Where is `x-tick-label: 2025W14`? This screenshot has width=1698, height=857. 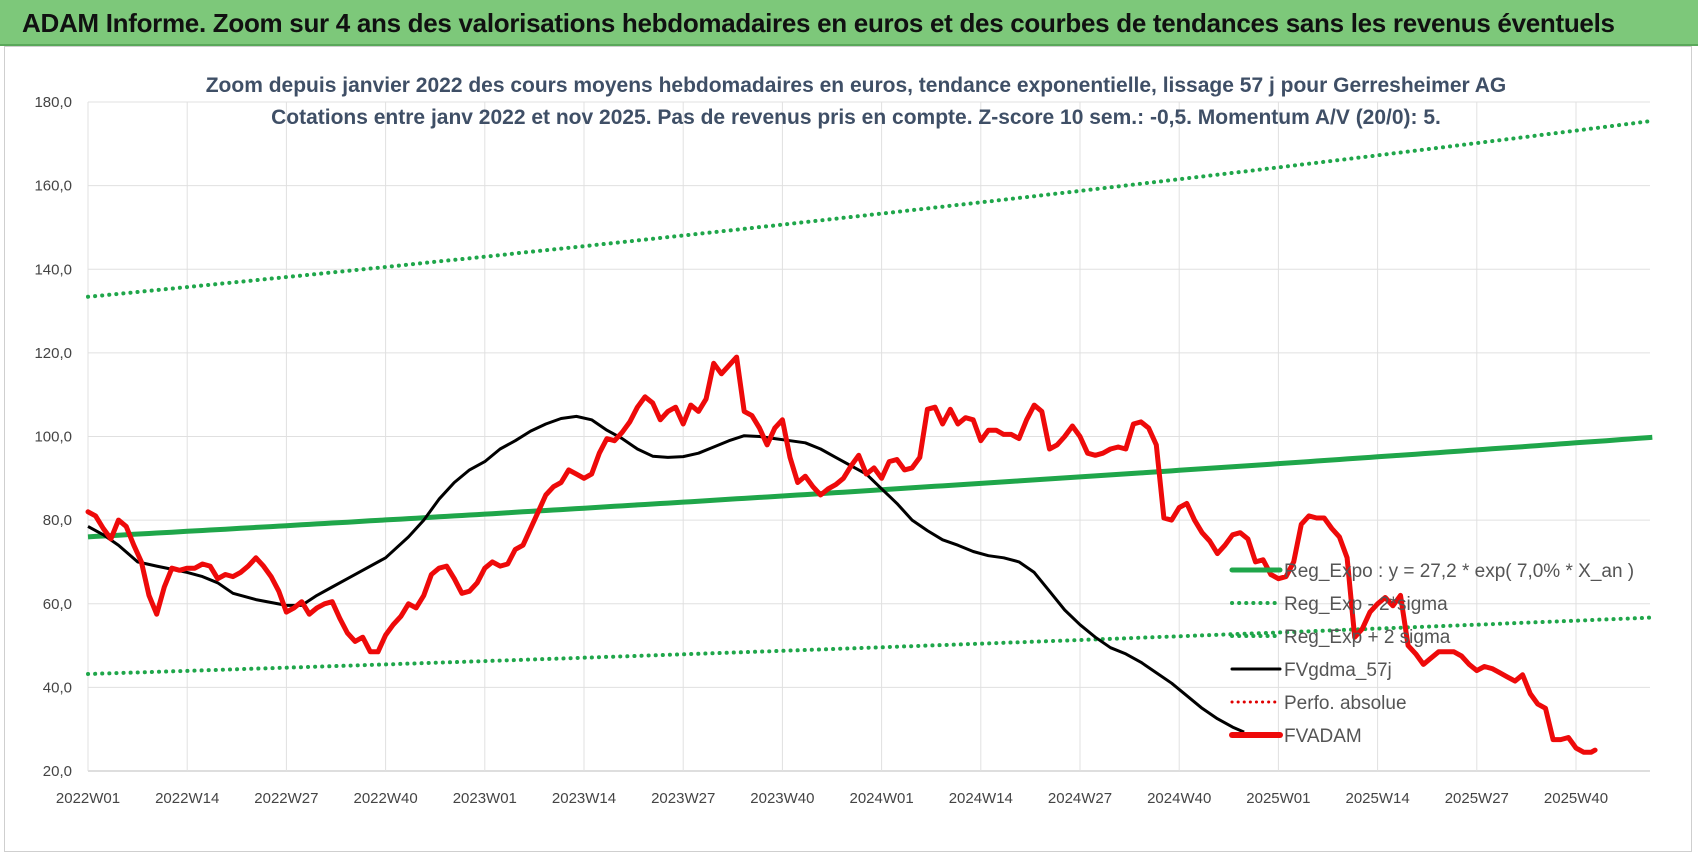 x-tick-label: 2025W14 is located at coordinates (1377, 798).